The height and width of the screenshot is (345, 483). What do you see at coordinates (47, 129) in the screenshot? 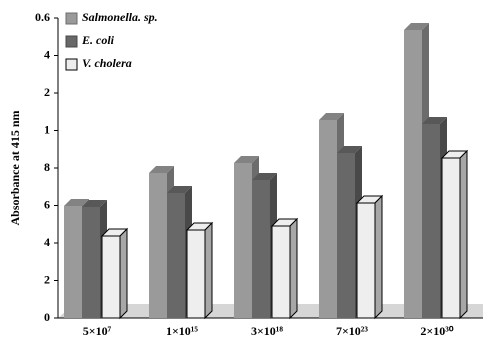
I see `y-tick-label: 1` at bounding box center [47, 129].